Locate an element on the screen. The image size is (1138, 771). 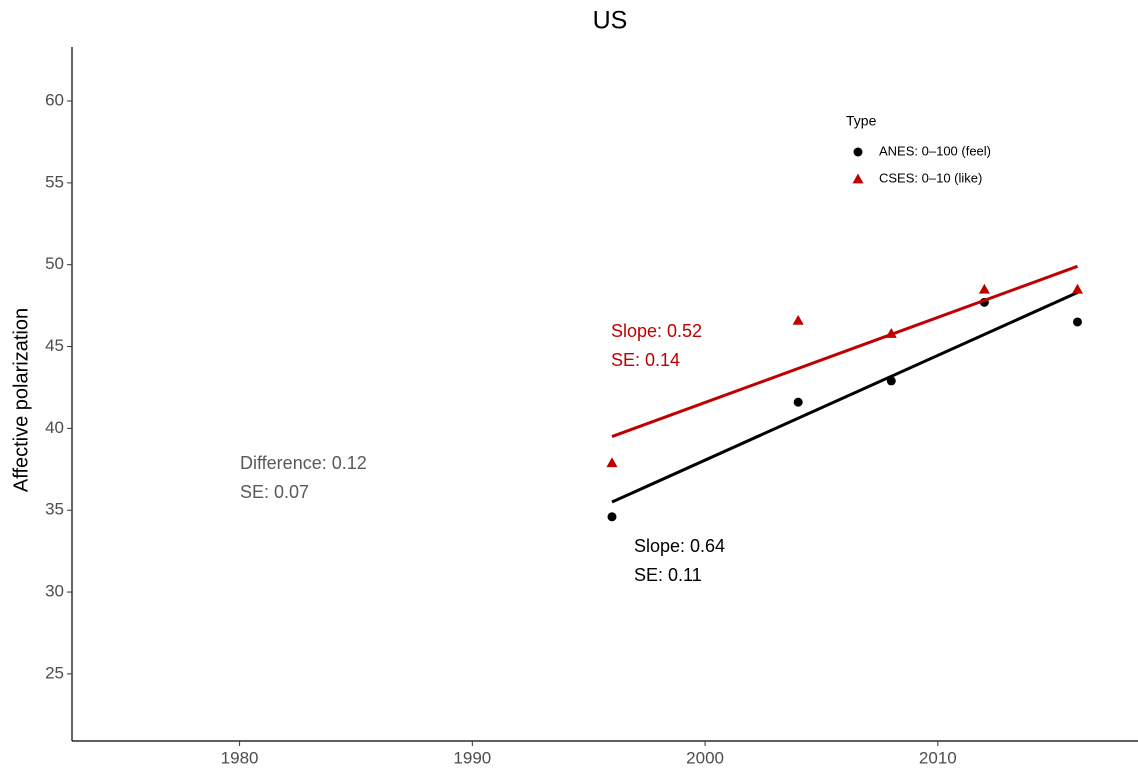
y-tick-label: 55 is located at coordinates (54, 181).